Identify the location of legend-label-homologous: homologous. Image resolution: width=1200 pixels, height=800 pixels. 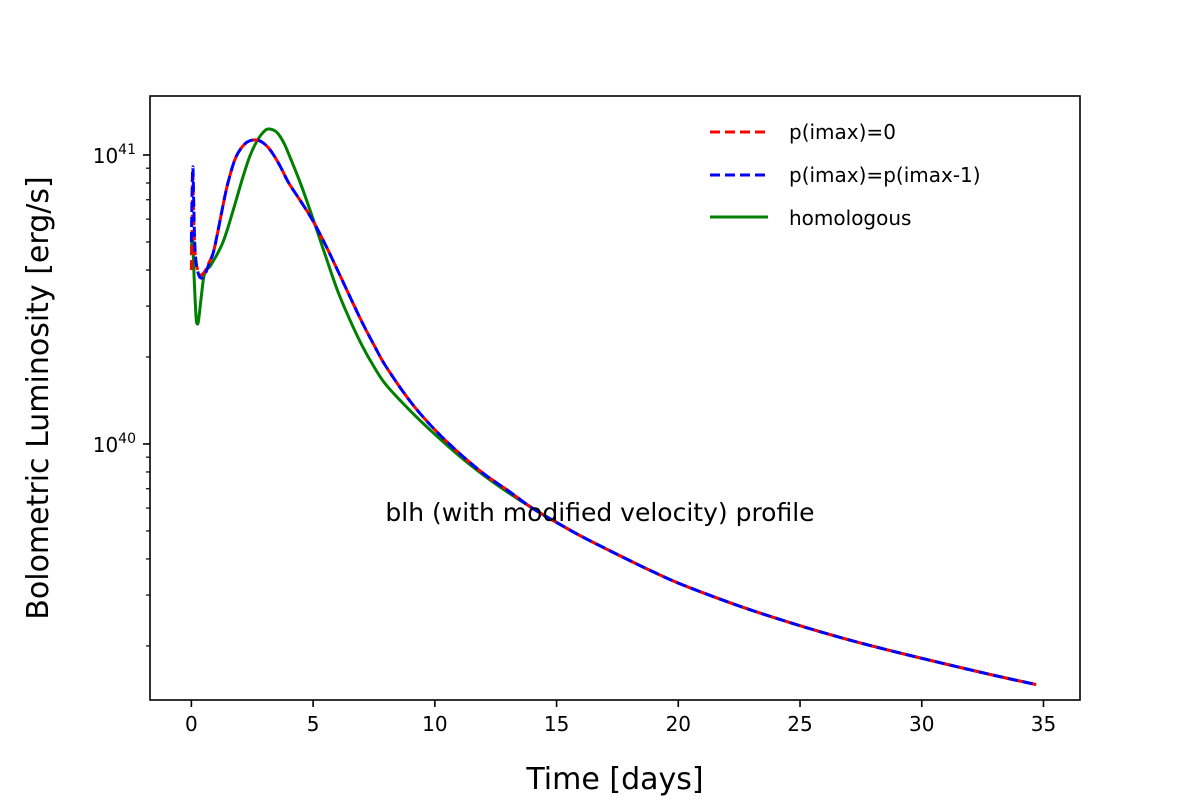
(850, 218).